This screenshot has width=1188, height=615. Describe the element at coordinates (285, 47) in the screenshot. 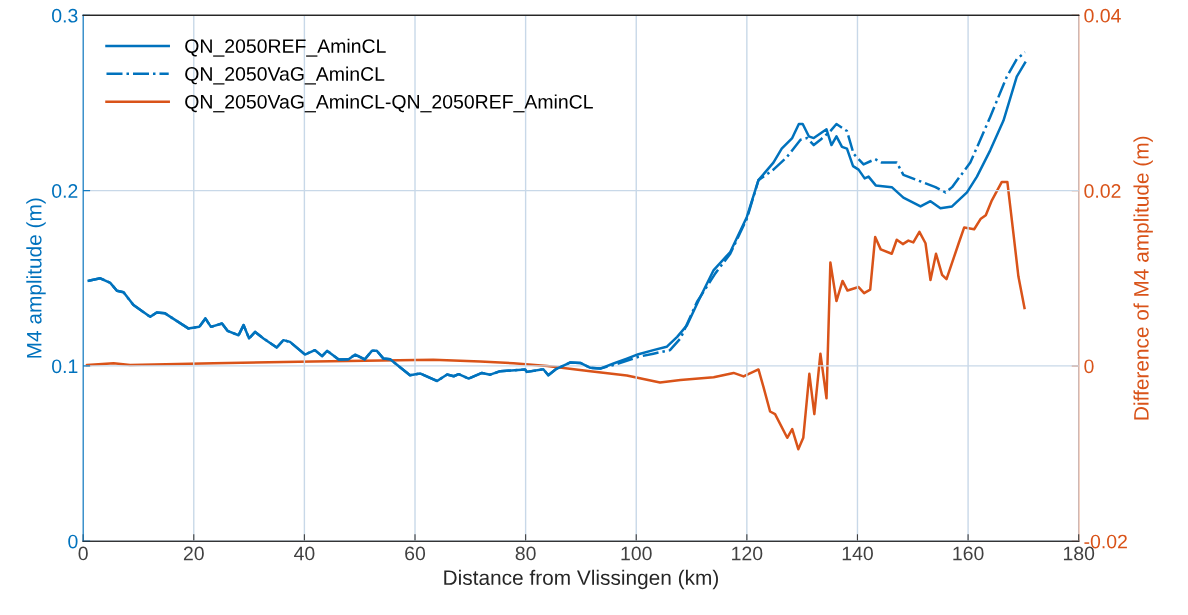

I see `legend-label: QN_2050REF_AminCL` at that location.